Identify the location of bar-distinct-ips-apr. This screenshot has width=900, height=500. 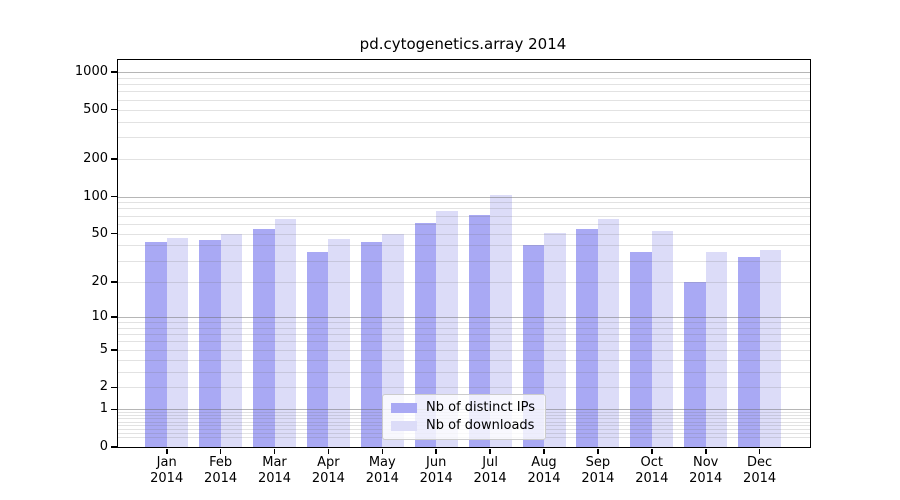
(317, 349).